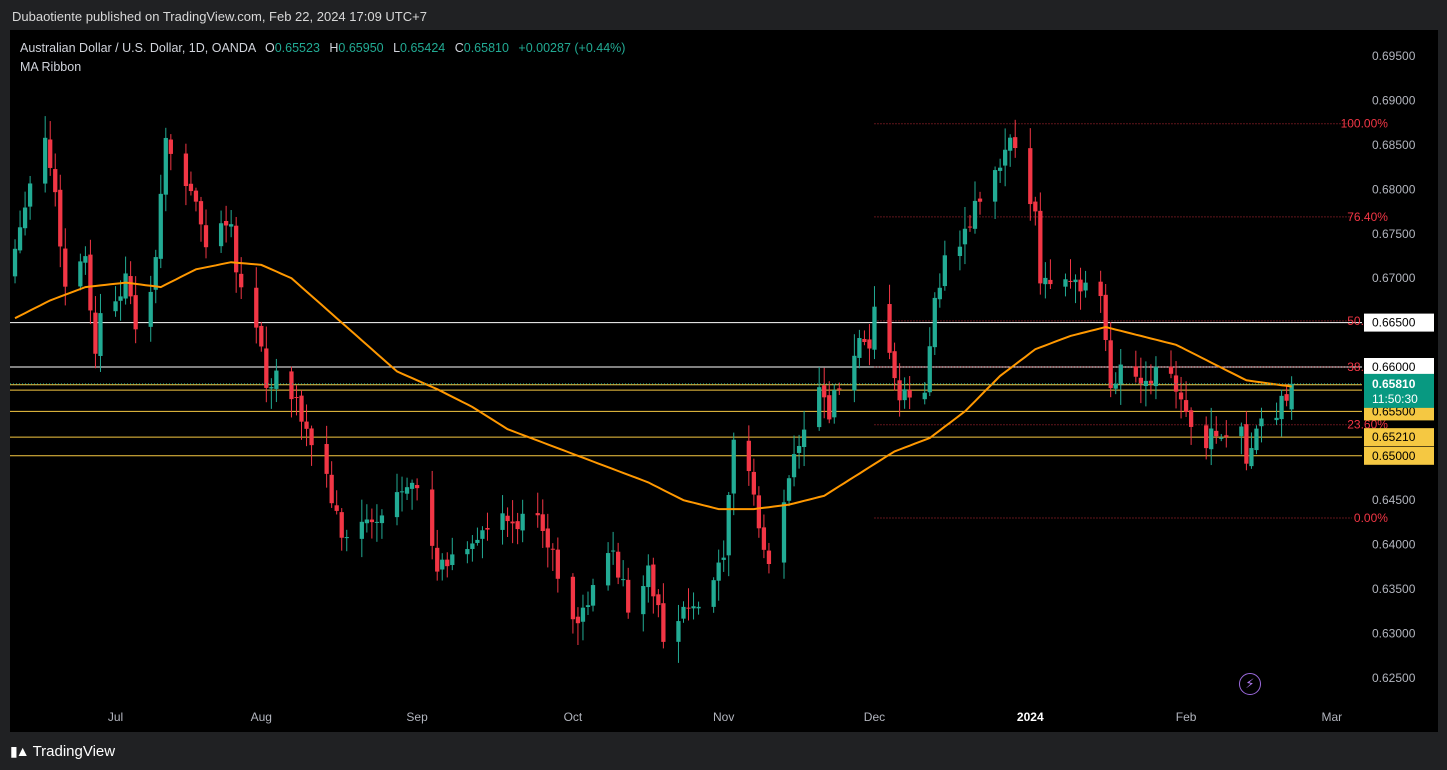  What do you see at coordinates (74, 751) in the screenshot?
I see `brand-name: TradingView` at bounding box center [74, 751].